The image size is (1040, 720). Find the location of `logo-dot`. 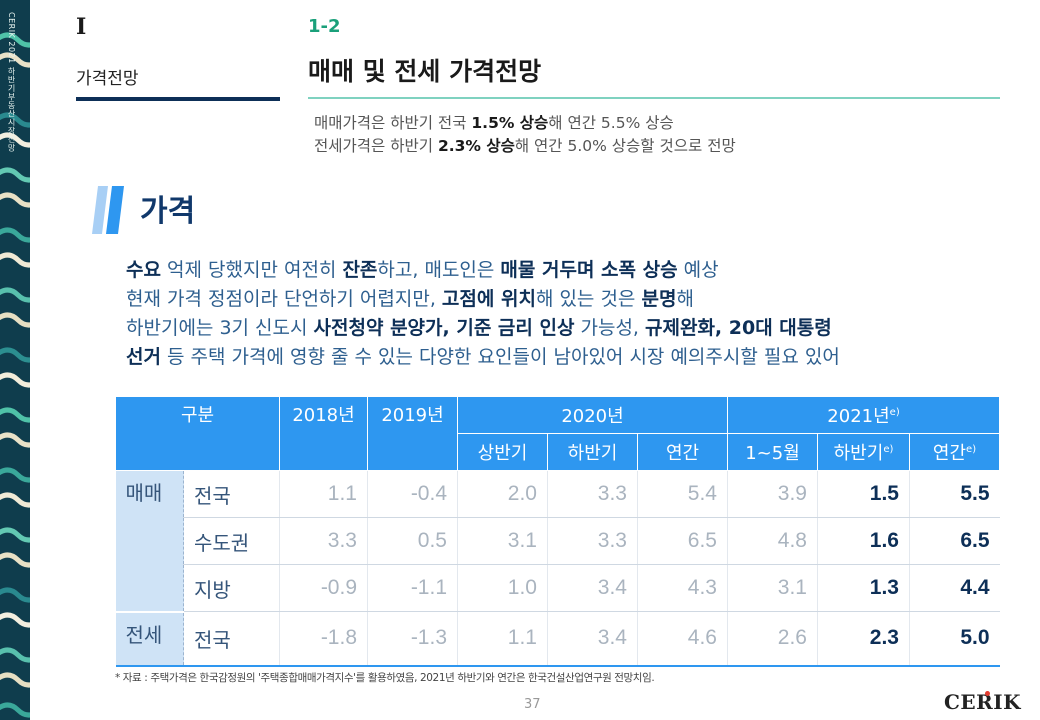

logo-dot is located at coordinates (987, 693).